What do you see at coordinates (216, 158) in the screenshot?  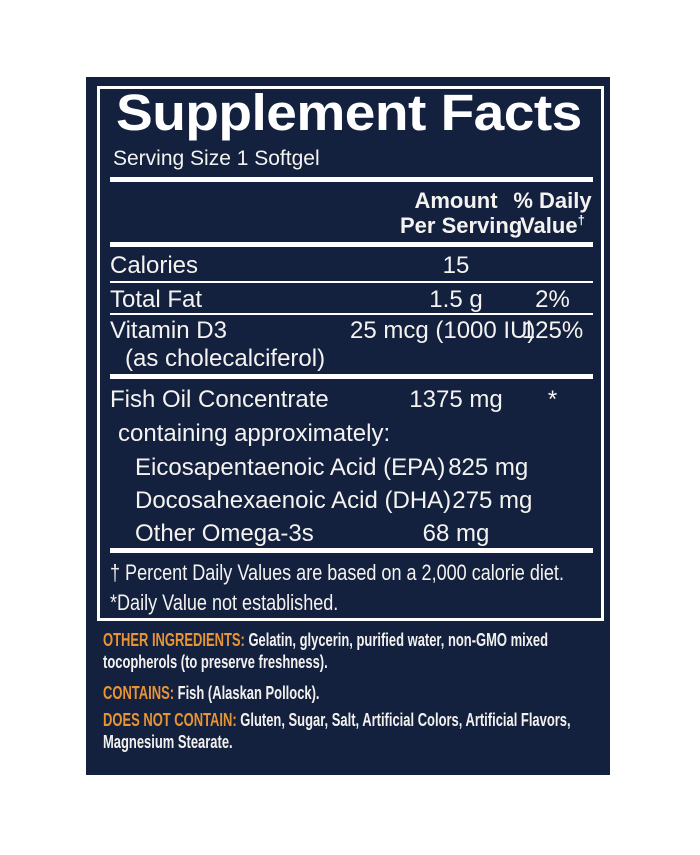 I see `serving-size: Serving Size 1 Softgel` at bounding box center [216, 158].